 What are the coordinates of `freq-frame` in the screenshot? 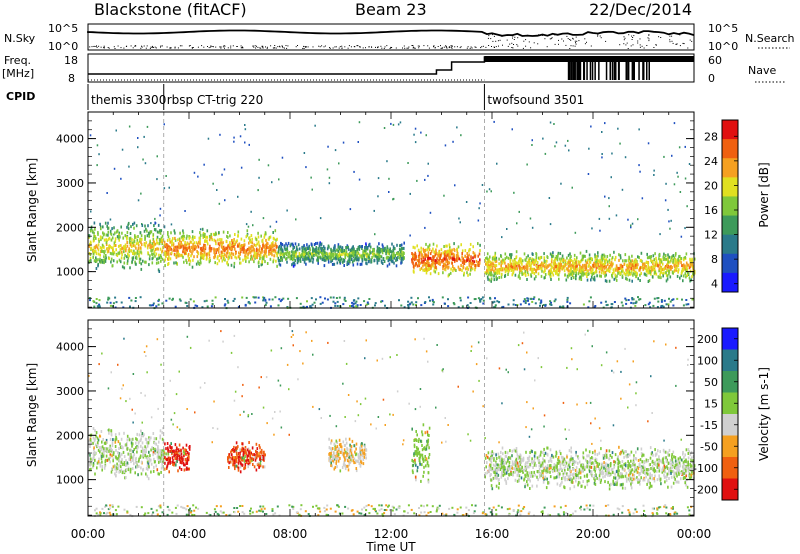 It's located at (391, 68).